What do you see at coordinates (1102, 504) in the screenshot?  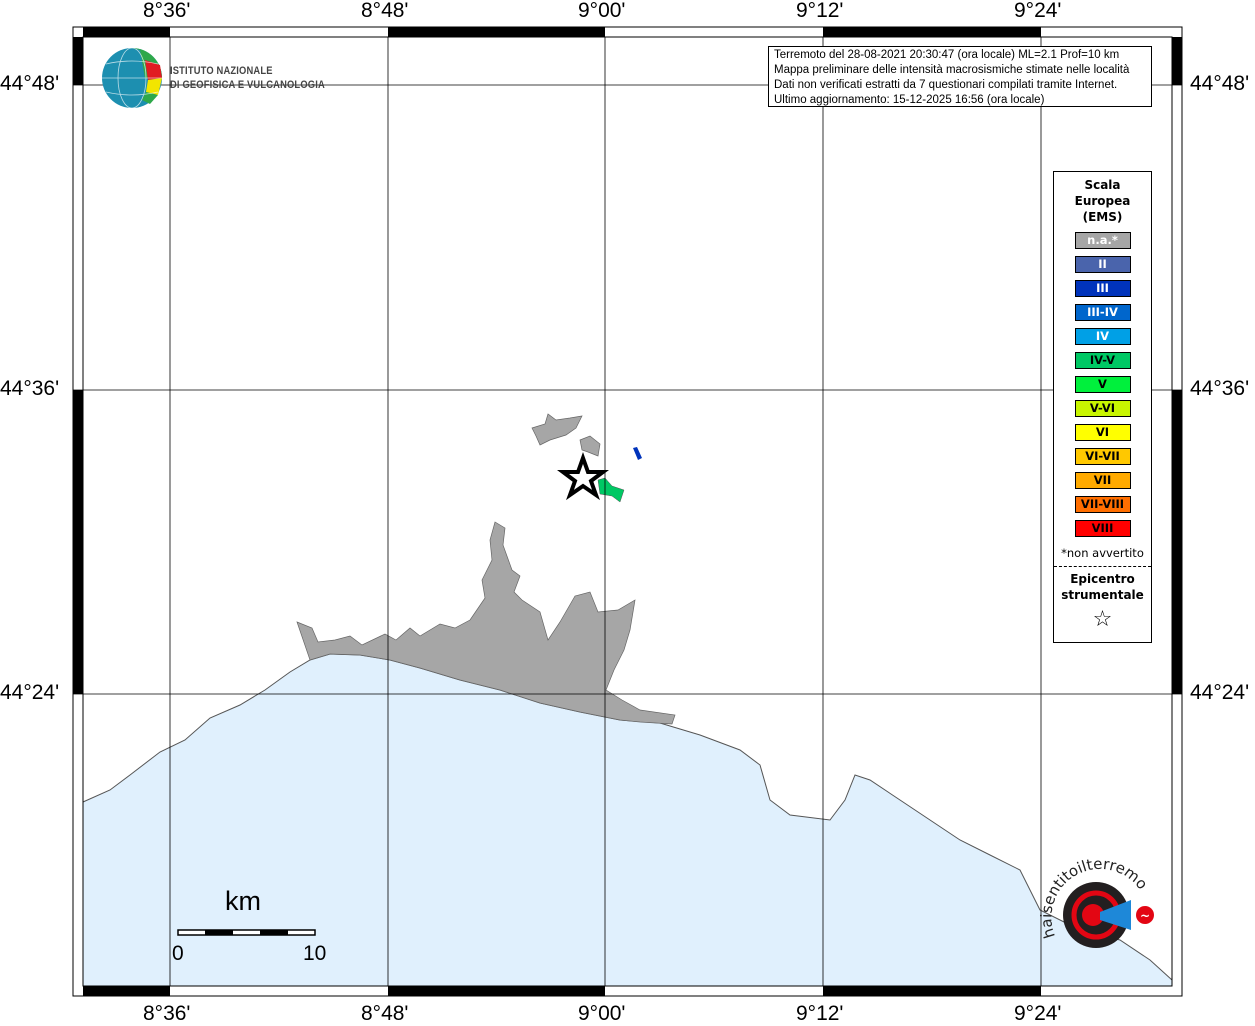 I see `legend-swatch: VII-VIII` at bounding box center [1102, 504].